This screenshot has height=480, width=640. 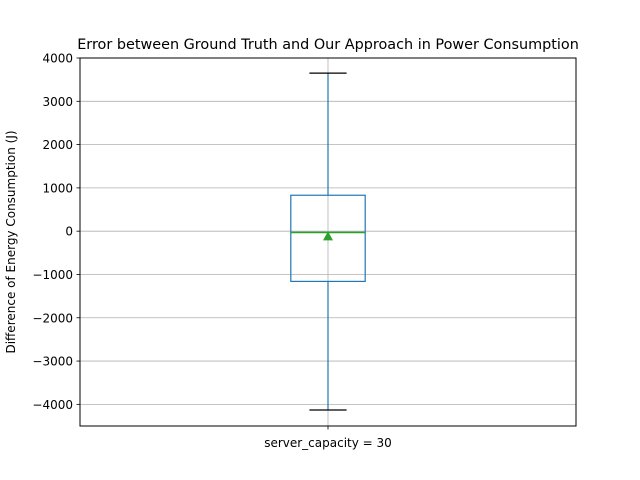 What do you see at coordinates (52, 318) in the screenshot?
I see `y-tick-label: −2000` at bounding box center [52, 318].